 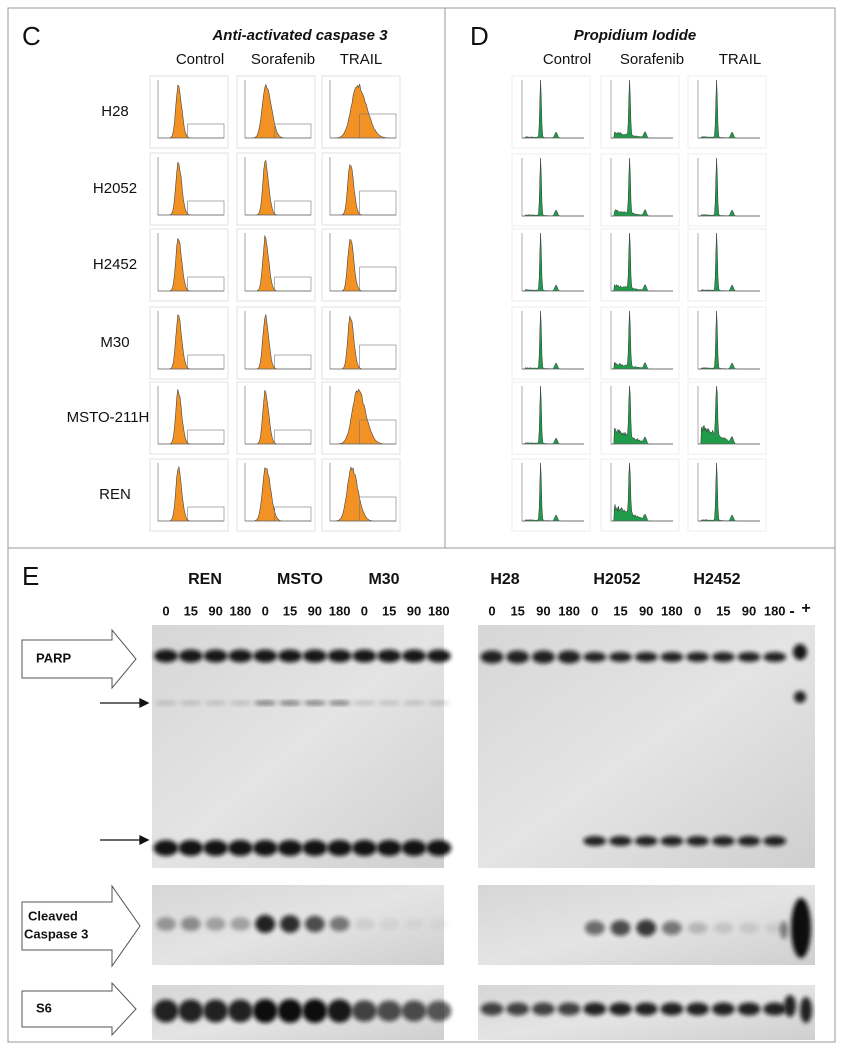 What do you see at coordinates (298, 746) in the screenshot?
I see `blot` at bounding box center [298, 746].